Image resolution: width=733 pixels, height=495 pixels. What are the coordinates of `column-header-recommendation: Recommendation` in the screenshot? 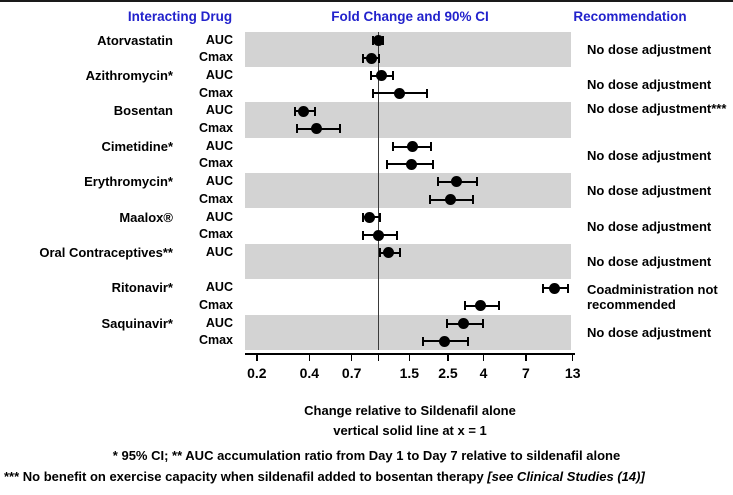 It's located at (630, 16).